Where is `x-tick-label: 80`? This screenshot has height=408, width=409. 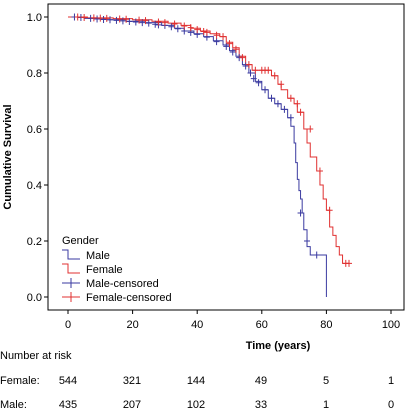
x-tick-label: 80 is located at coordinates (326, 325).